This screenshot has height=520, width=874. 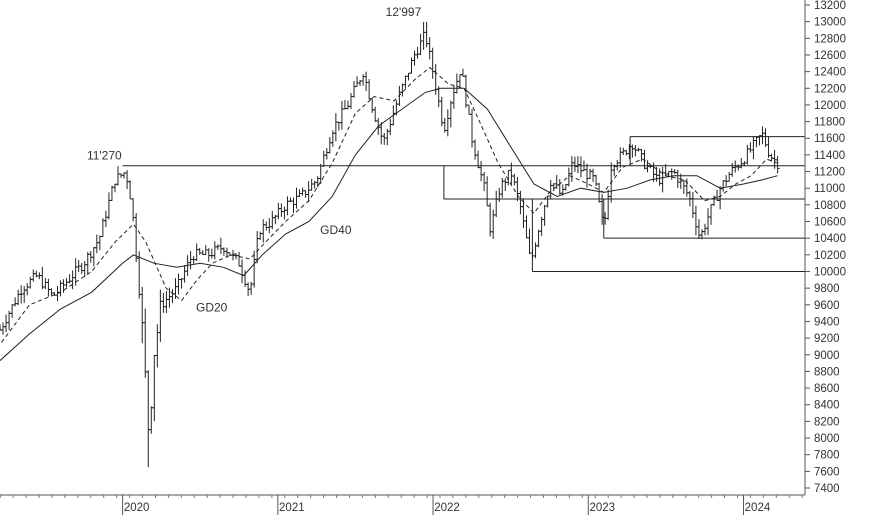 I want to click on y-tick-label: 12200, so click(x=830, y=89).